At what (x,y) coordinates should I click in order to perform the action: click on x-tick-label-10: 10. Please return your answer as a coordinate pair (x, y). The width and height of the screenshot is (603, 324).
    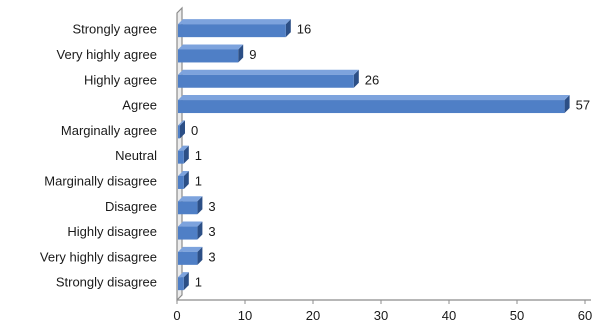
    Looking at the image, I should click on (245, 315).